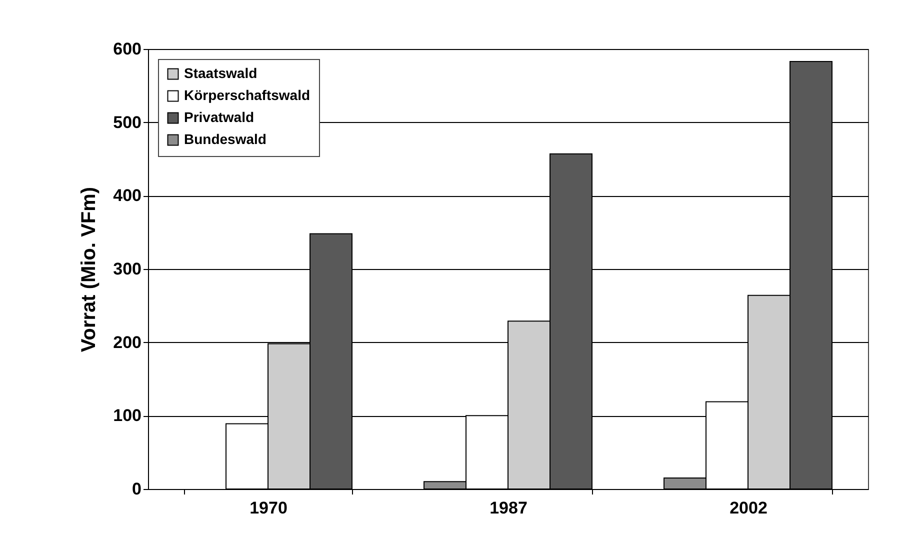 This screenshot has height=538, width=905. What do you see at coordinates (219, 117) in the screenshot?
I see `legend-label: Privatwald` at bounding box center [219, 117].